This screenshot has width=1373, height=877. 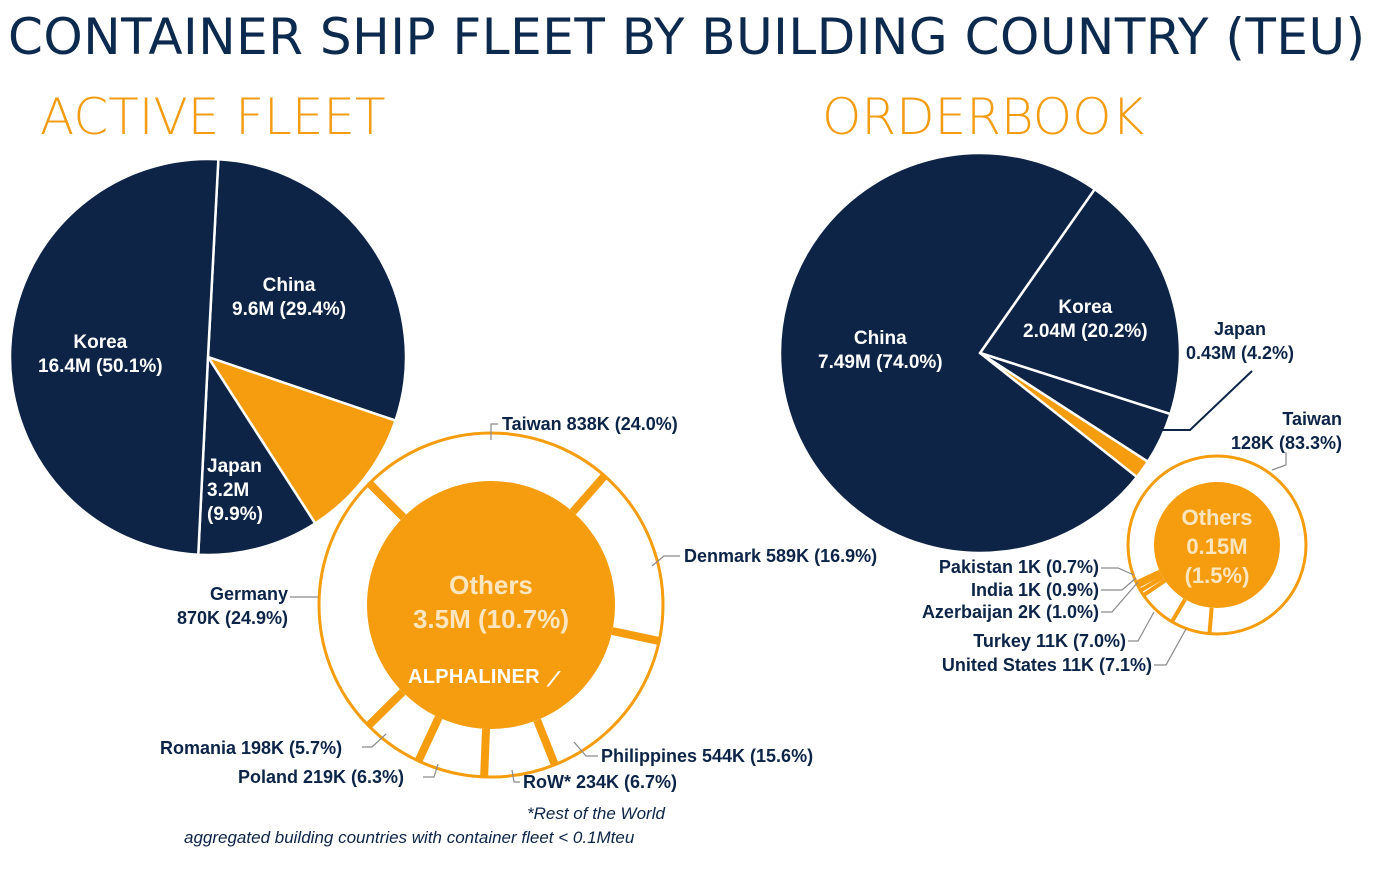 What do you see at coordinates (600, 782) in the screenshot?
I see `label-row: RoW* 234K (6.7%)` at bounding box center [600, 782].